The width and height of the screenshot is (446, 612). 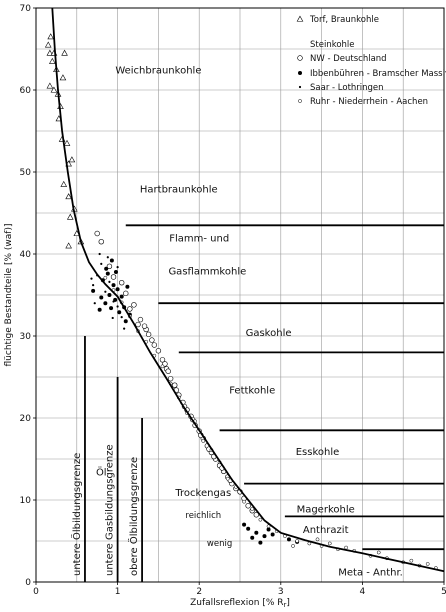 What do you see at coordinates (332, 45) in the screenshot?
I see `legend-group-title: Steinkohle` at bounding box center [332, 45].